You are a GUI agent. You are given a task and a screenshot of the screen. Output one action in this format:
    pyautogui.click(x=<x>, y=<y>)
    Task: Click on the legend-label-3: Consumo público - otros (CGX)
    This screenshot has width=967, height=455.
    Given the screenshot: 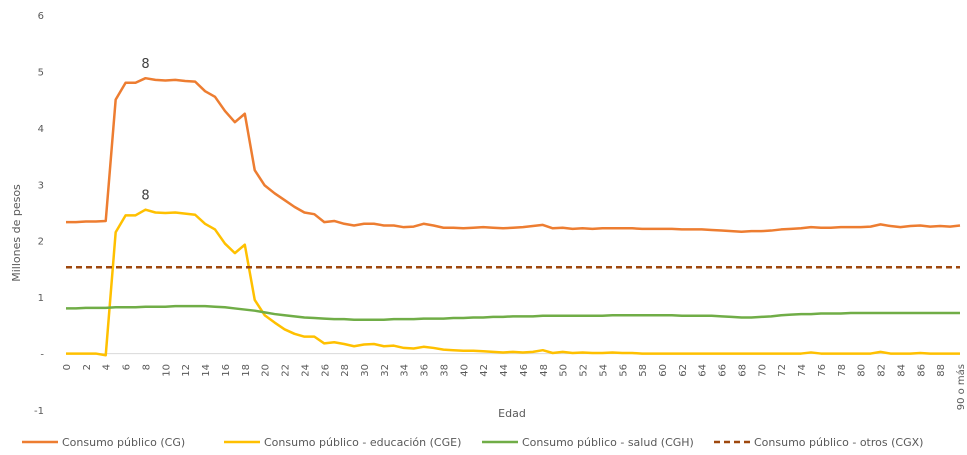 What is the action you would take?
    pyautogui.click(x=838, y=442)
    